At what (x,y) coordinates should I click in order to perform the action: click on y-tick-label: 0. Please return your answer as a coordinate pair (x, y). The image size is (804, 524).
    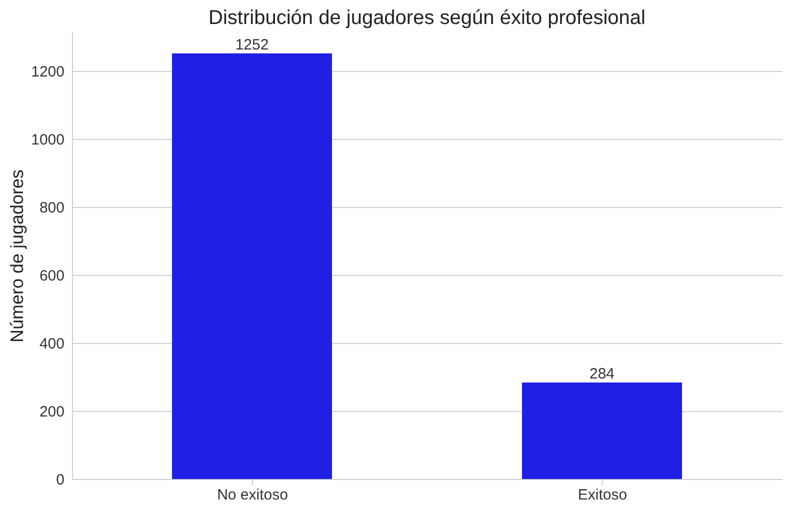
    Looking at the image, I should click on (60, 480).